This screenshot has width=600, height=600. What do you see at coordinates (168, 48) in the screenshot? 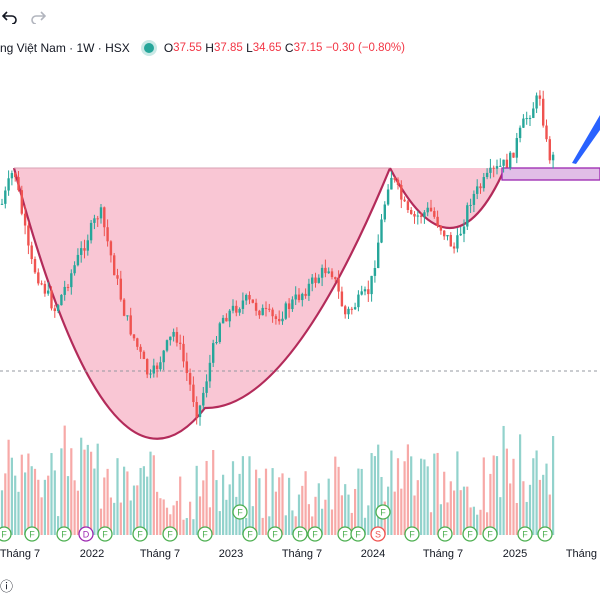
I see `open-label: O` at bounding box center [168, 48].